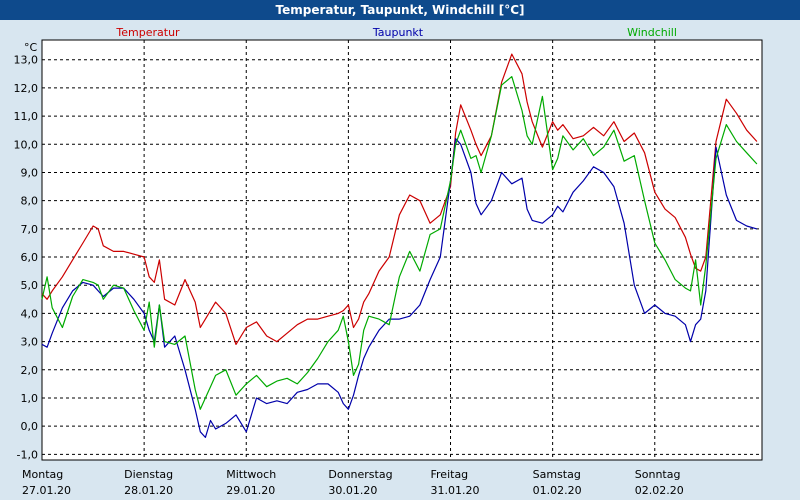 This screenshot has height=500, width=800. Describe the element at coordinates (26, 88) in the screenshot. I see `y-tick-label: 12,0` at that location.